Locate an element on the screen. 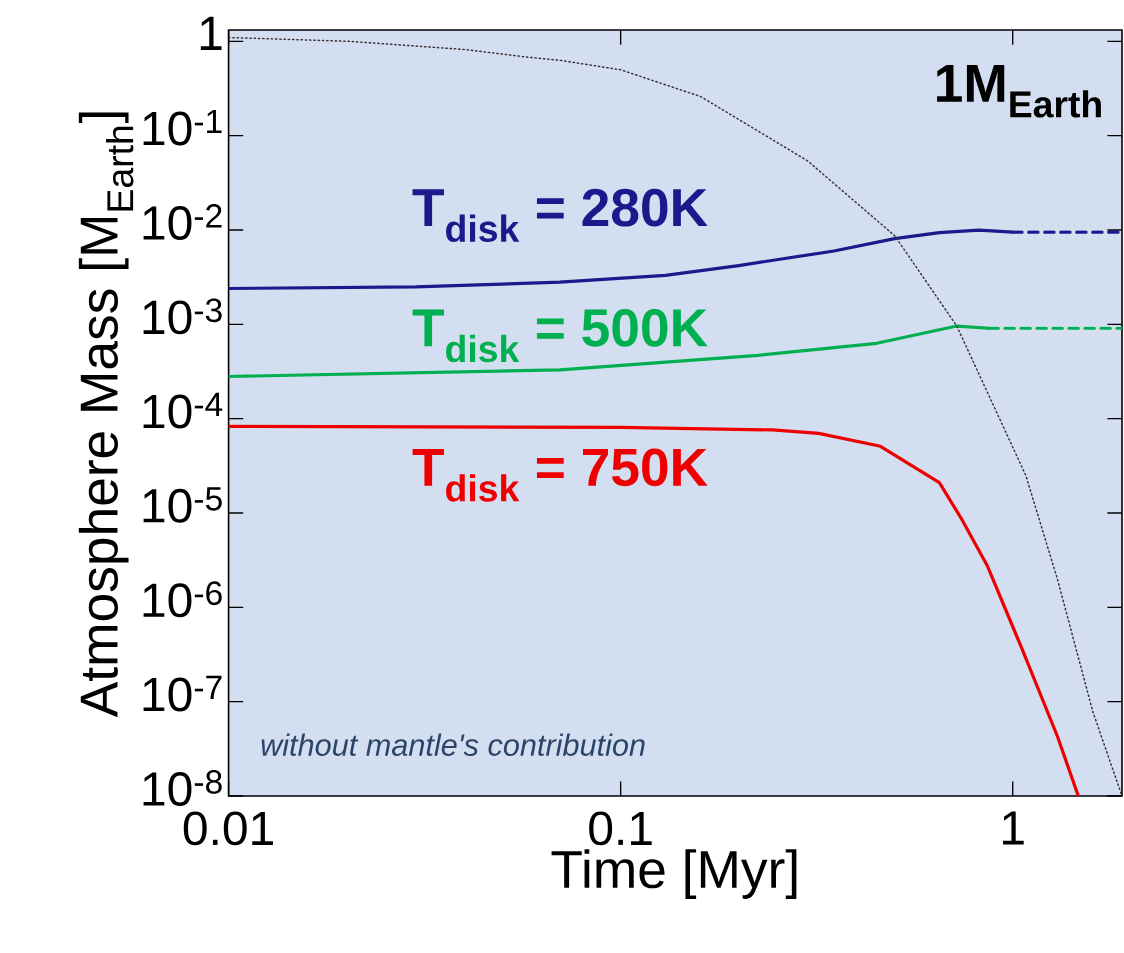 The image size is (1124, 953). annotation: 1M$_{Earth}$ is located at coordinates (1019, 91).